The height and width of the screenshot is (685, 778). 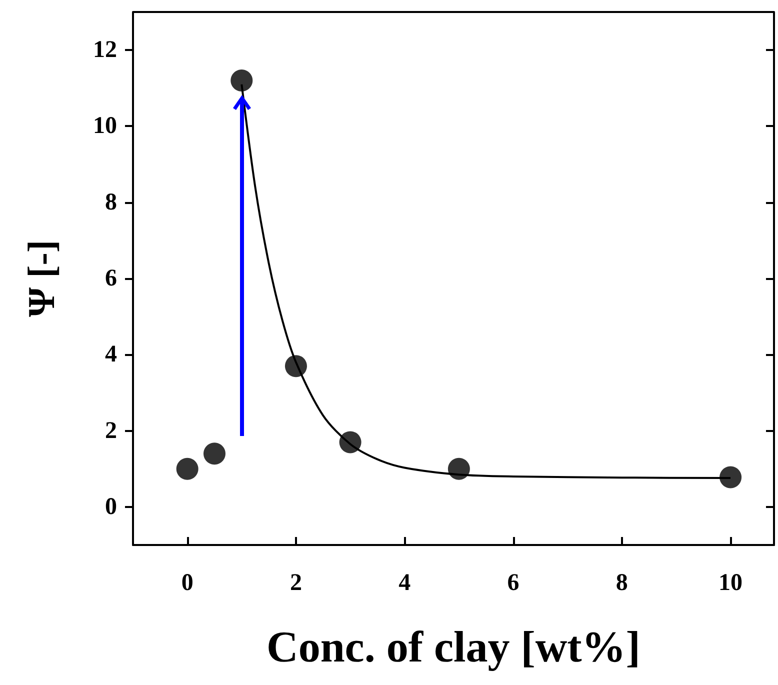 I want to click on x-tick-label: 2, so click(x=296, y=583).